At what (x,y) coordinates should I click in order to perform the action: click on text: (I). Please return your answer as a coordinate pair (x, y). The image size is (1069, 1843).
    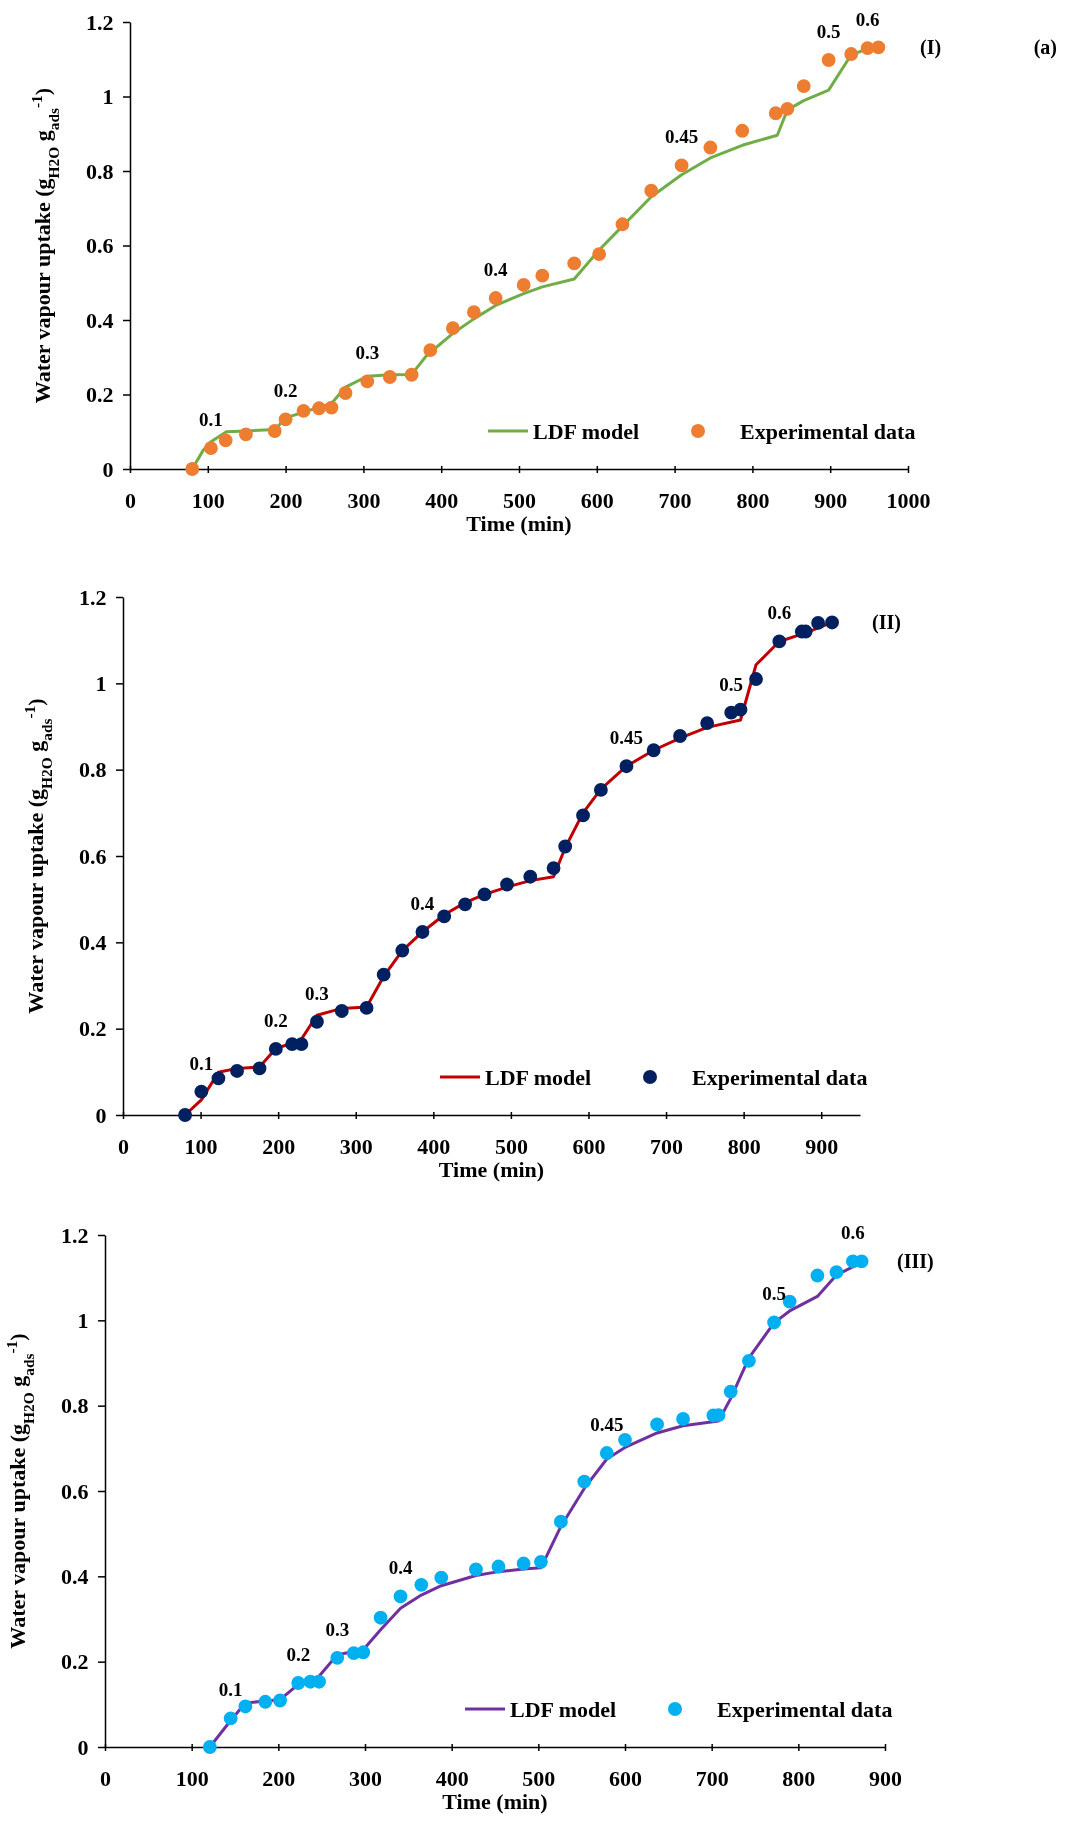
    Looking at the image, I should click on (931, 48).